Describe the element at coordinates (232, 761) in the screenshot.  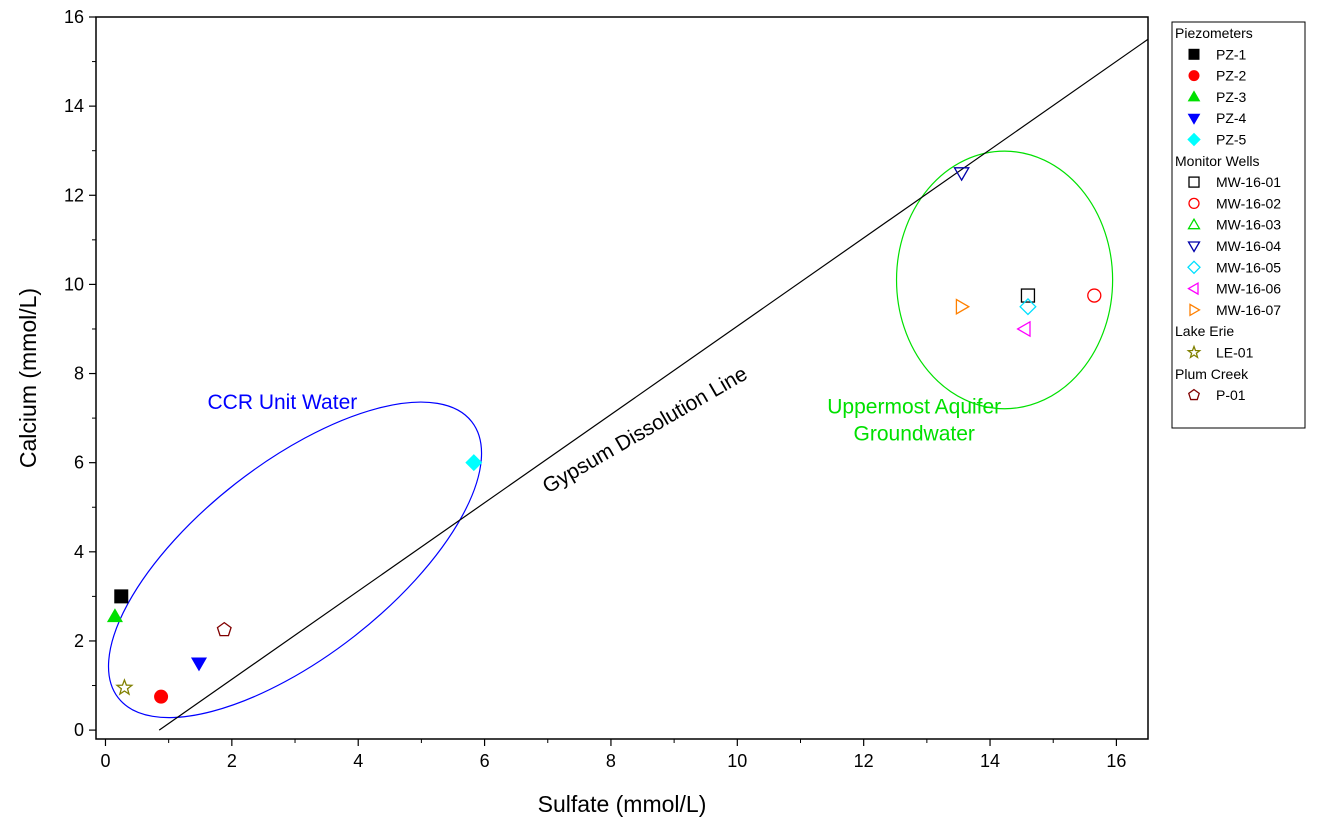
I see `x-tick-label: 2` at that location.